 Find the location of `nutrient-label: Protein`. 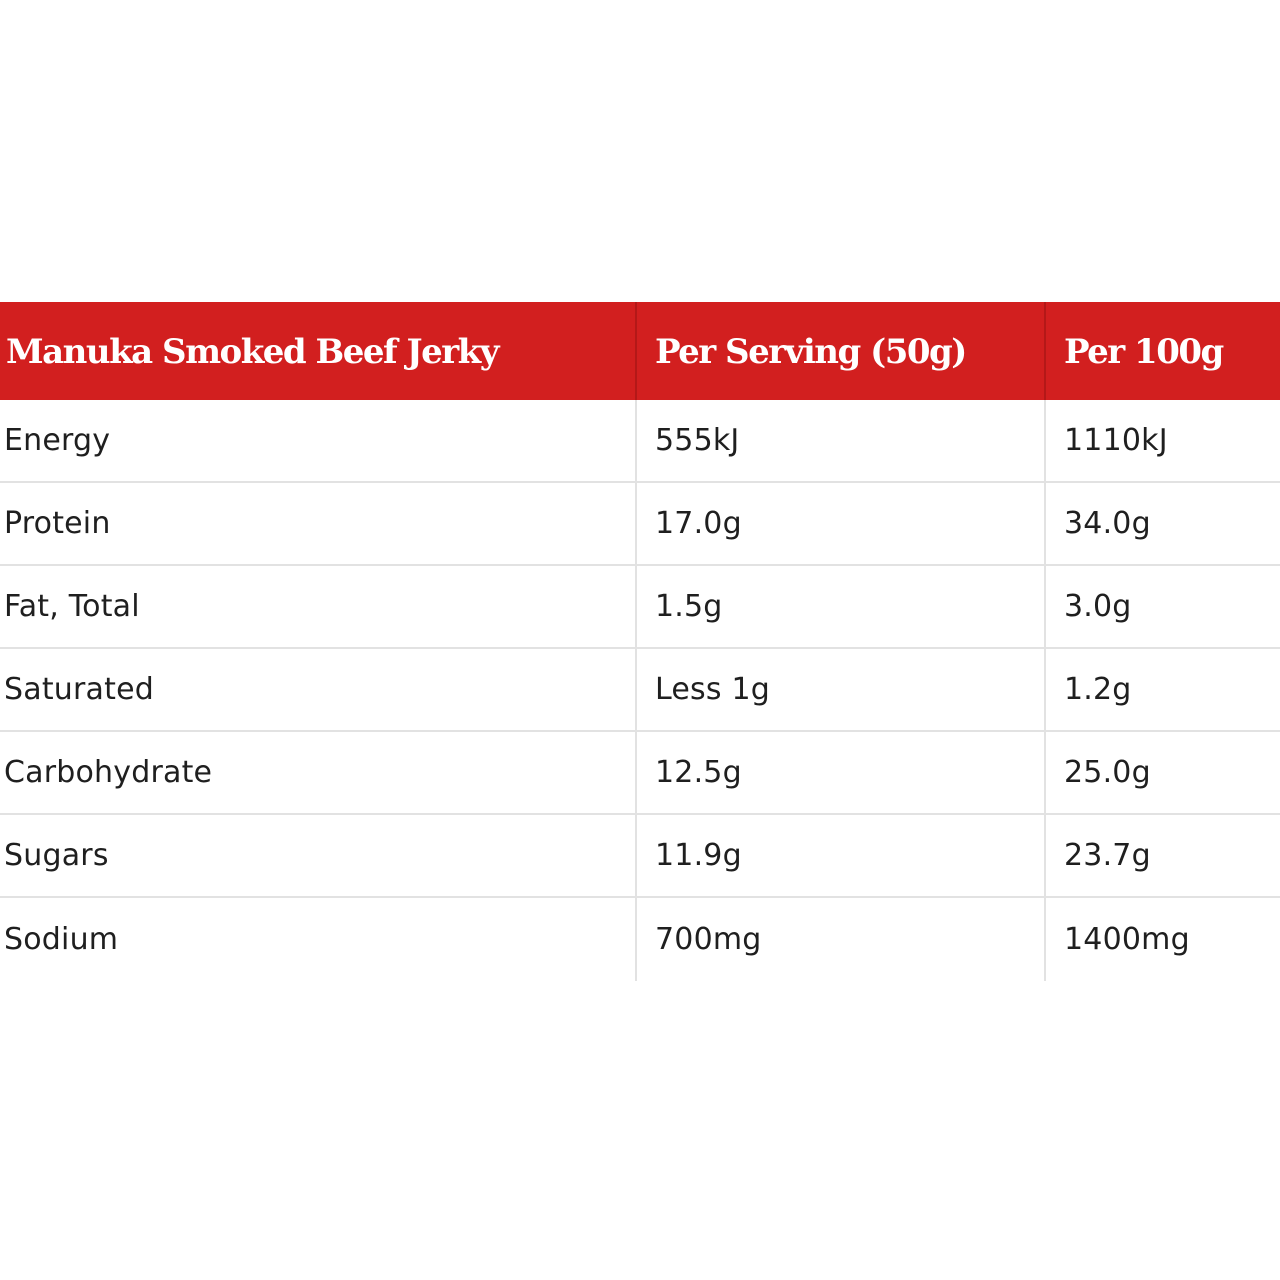

nutrient-label: Protein is located at coordinates (57, 523).